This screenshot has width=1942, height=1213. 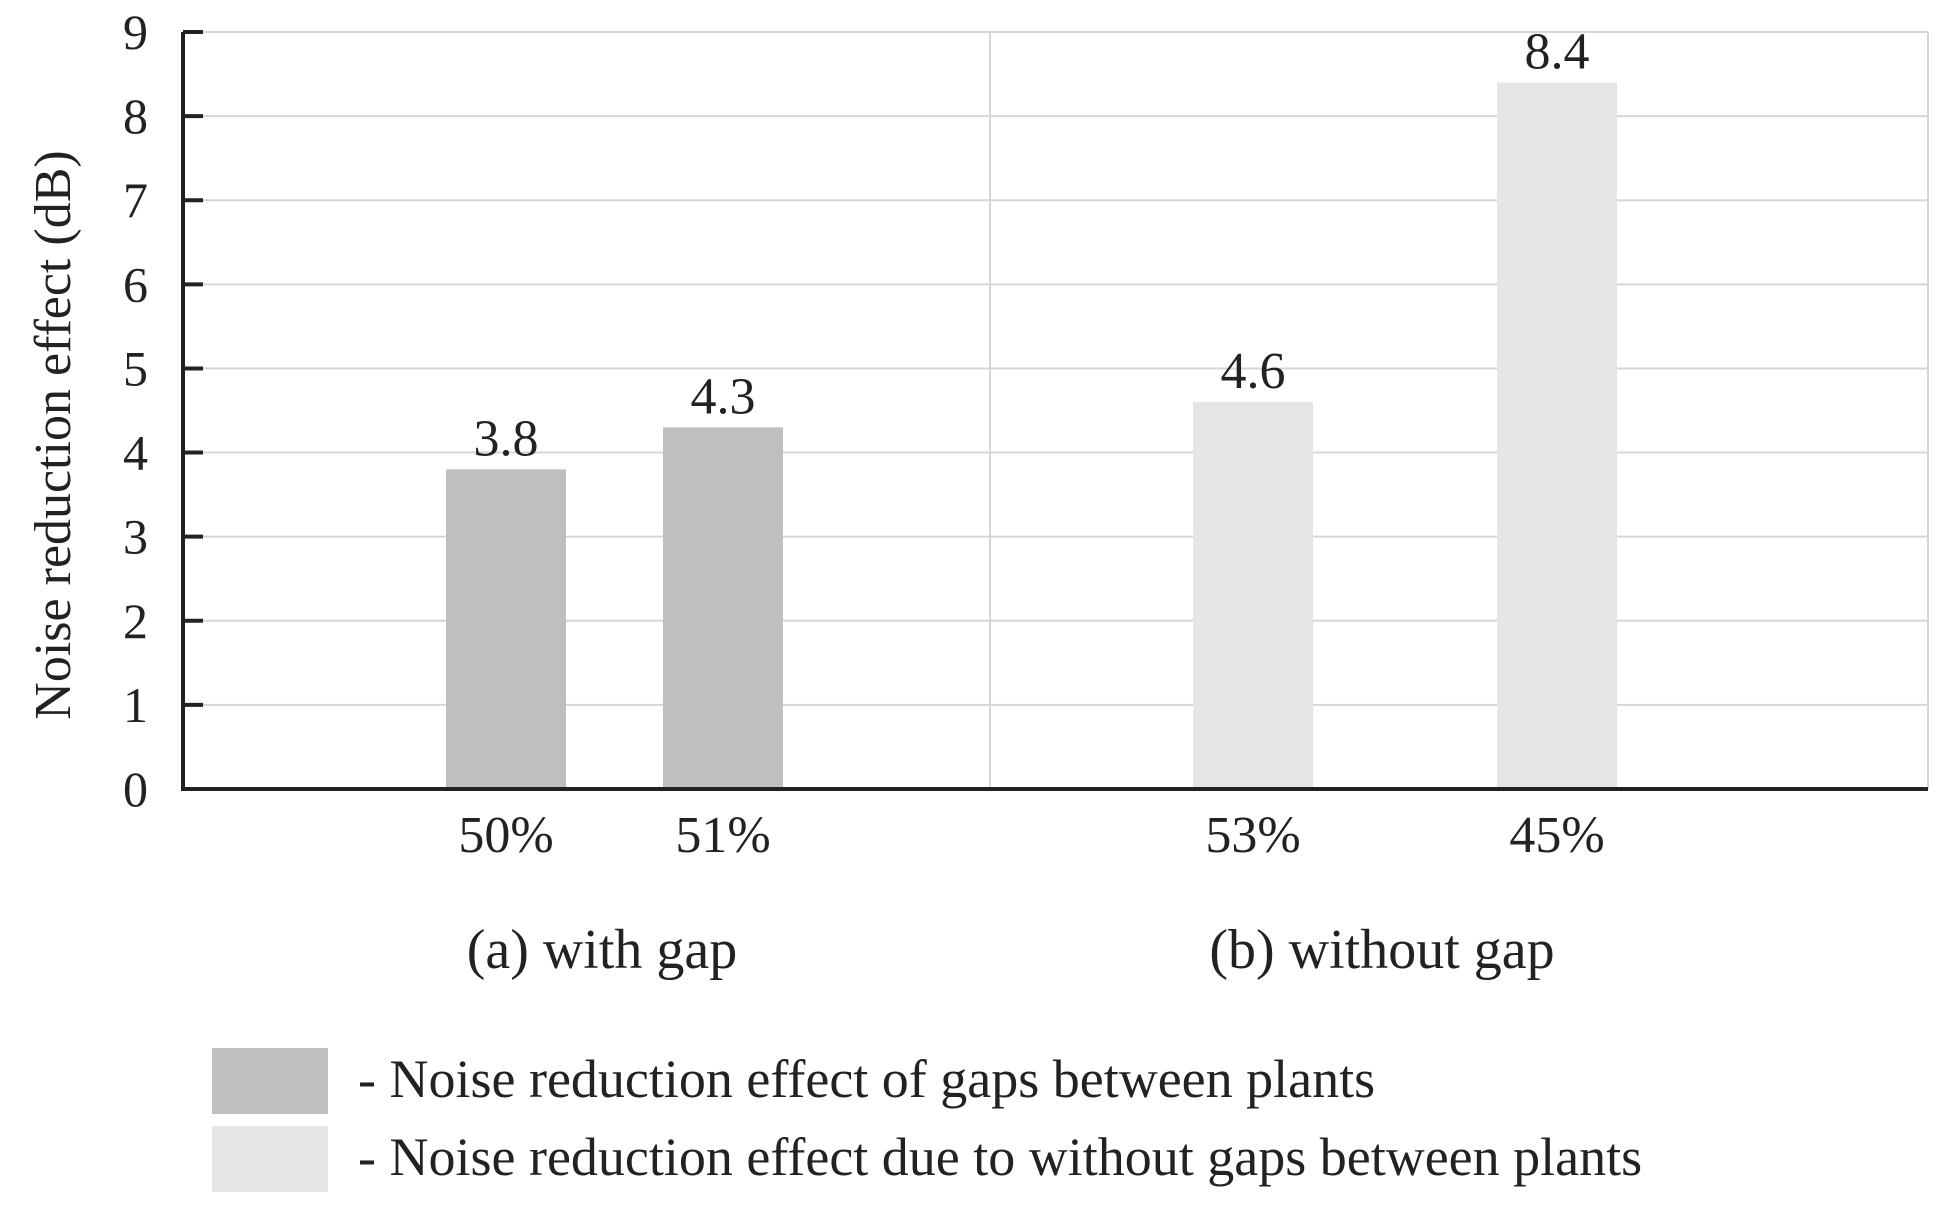 I want to click on y-tick-label: 1, so click(x=135, y=705).